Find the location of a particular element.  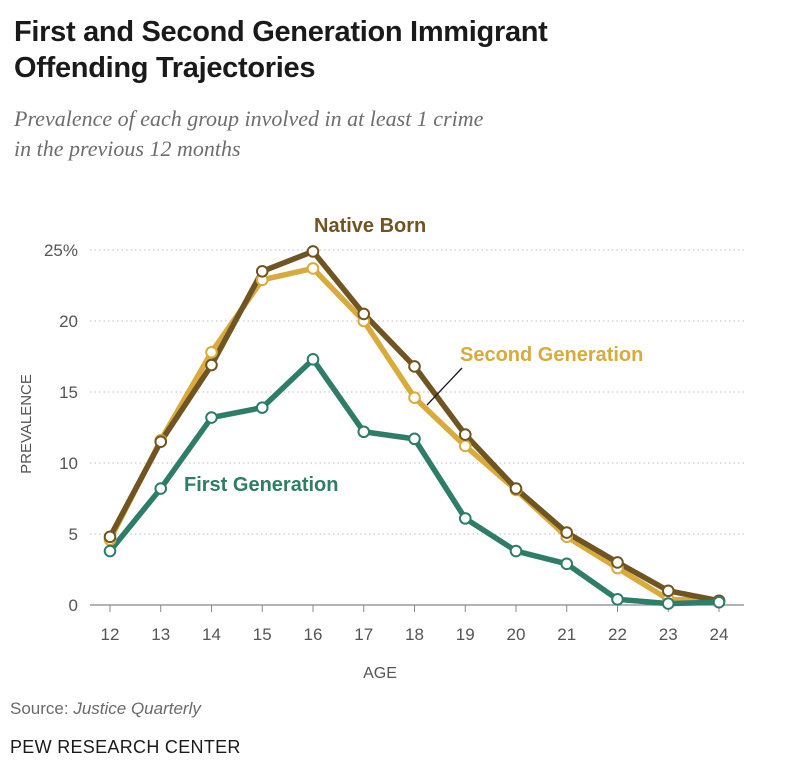

y-tick-label: 20 is located at coordinates (68, 321).